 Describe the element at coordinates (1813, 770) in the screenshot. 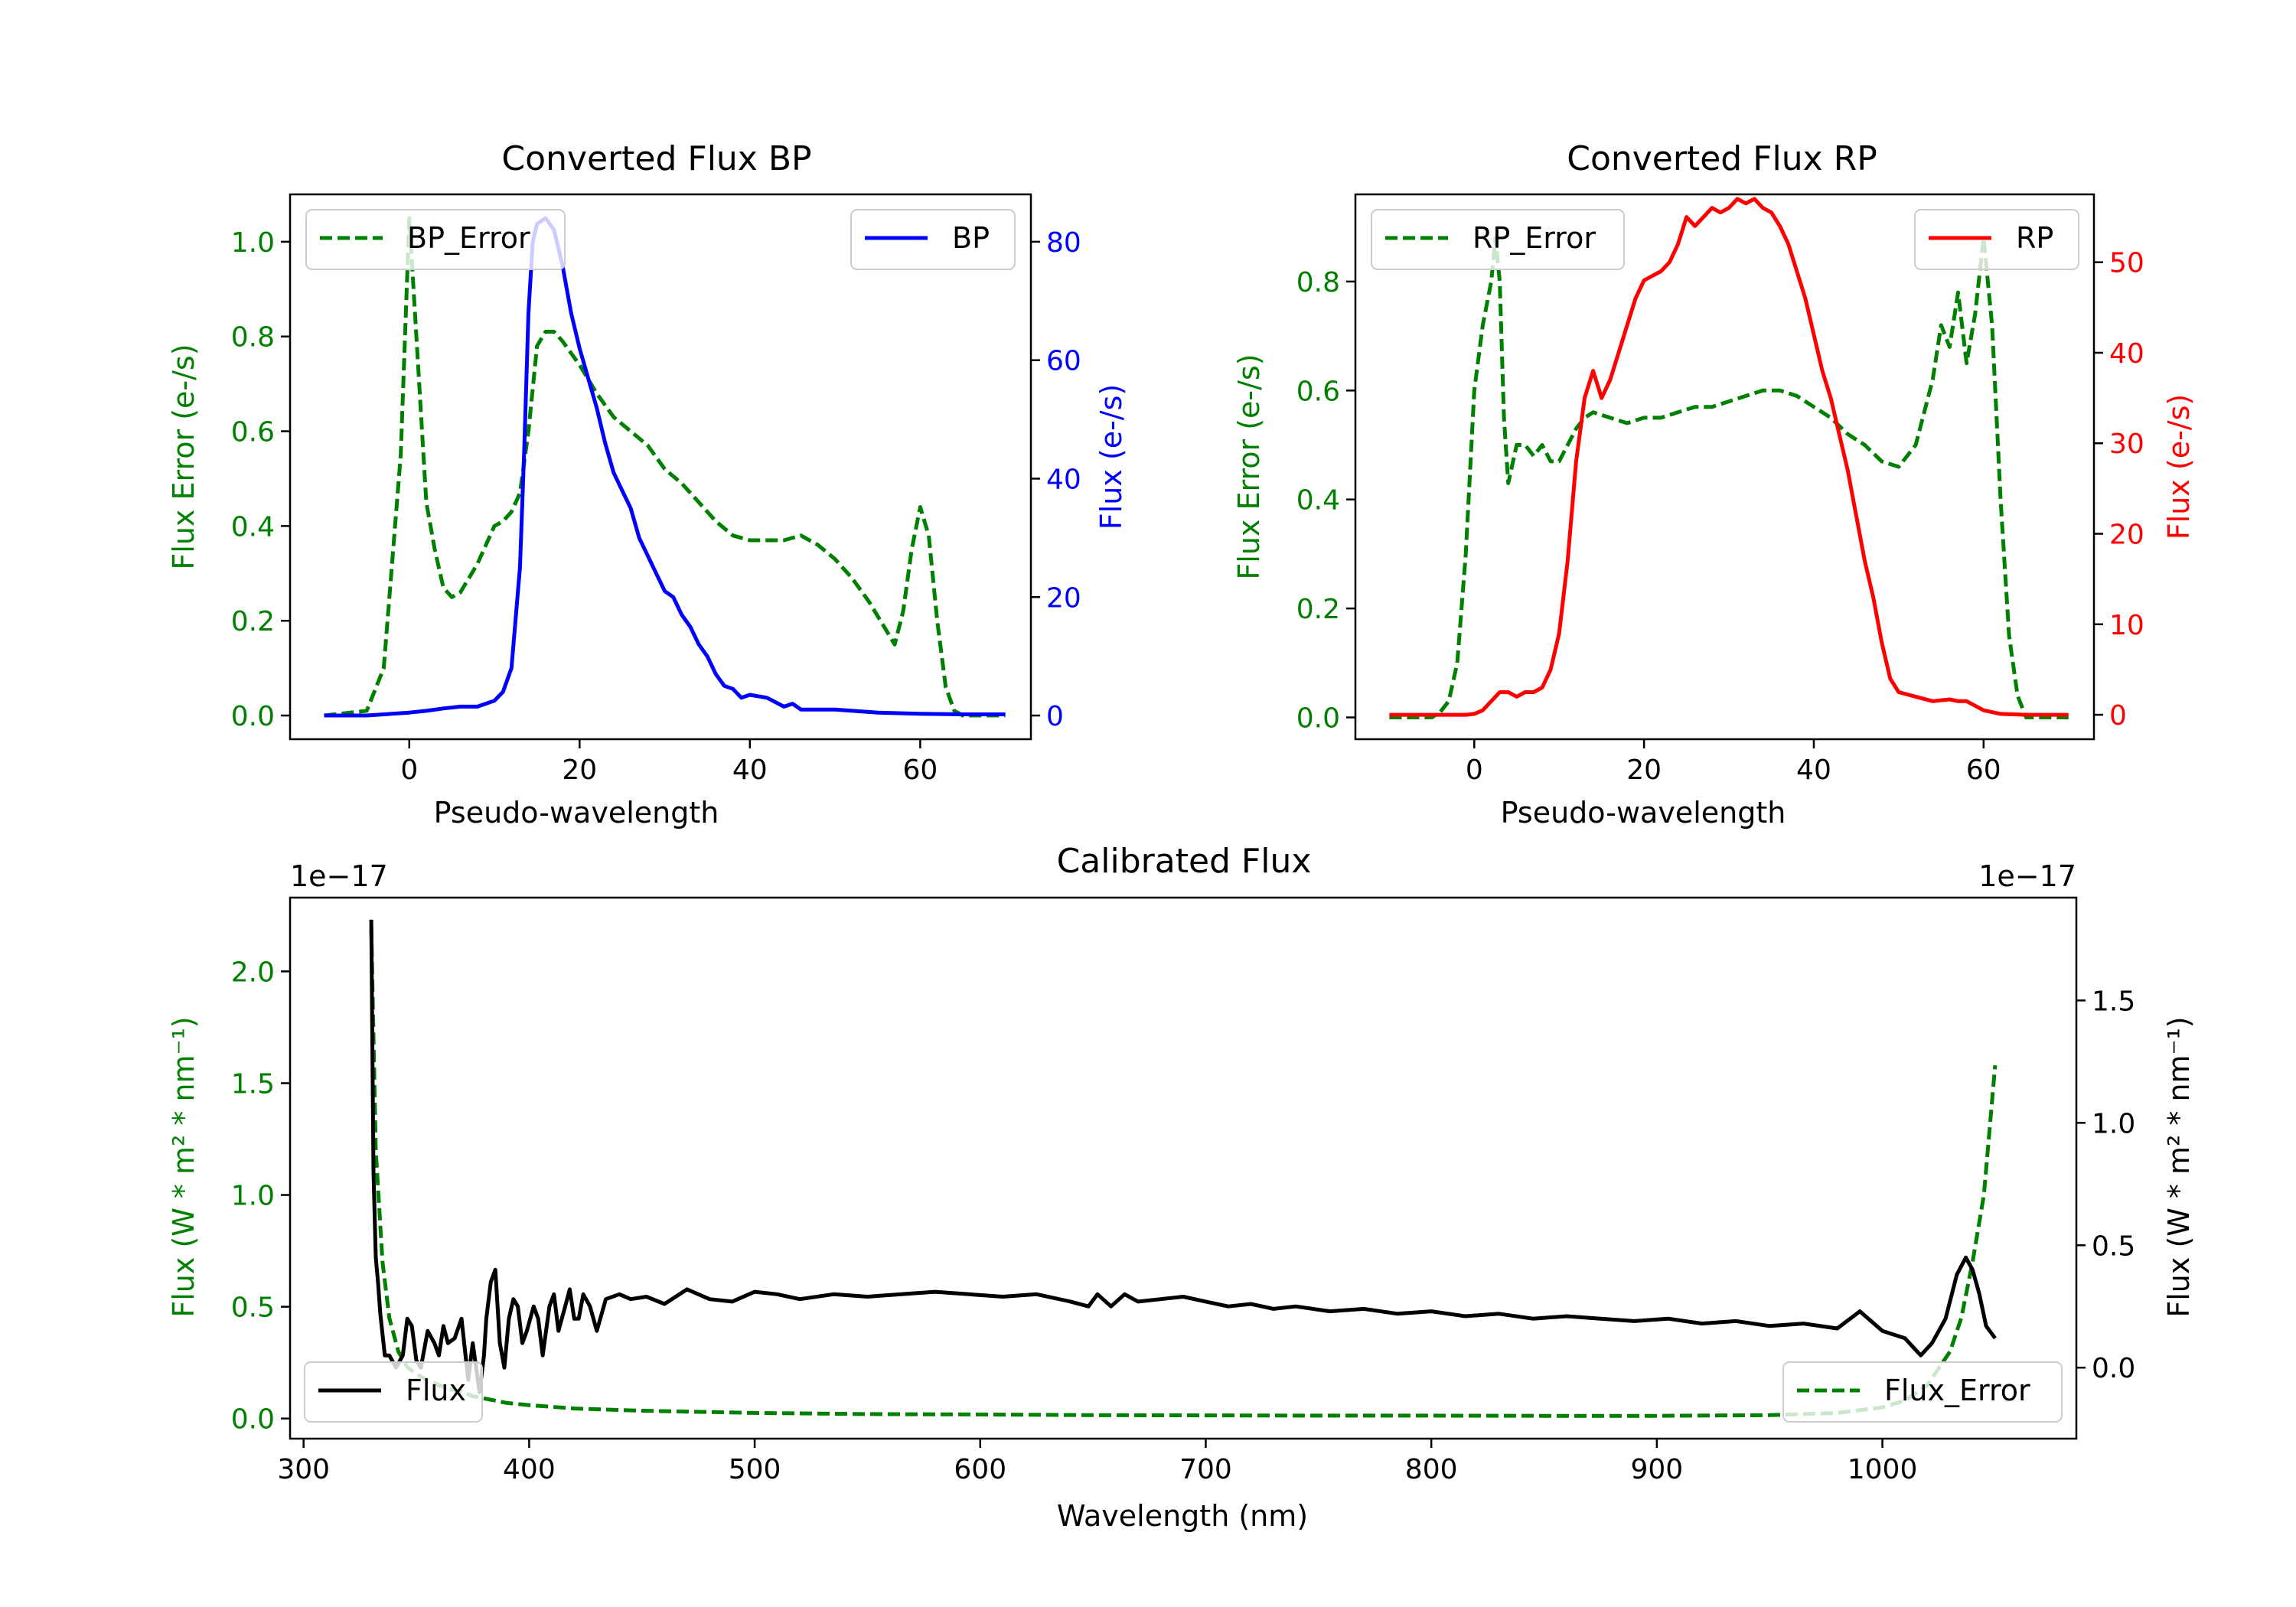

I see `rp-xtick-label-2: 40` at that location.